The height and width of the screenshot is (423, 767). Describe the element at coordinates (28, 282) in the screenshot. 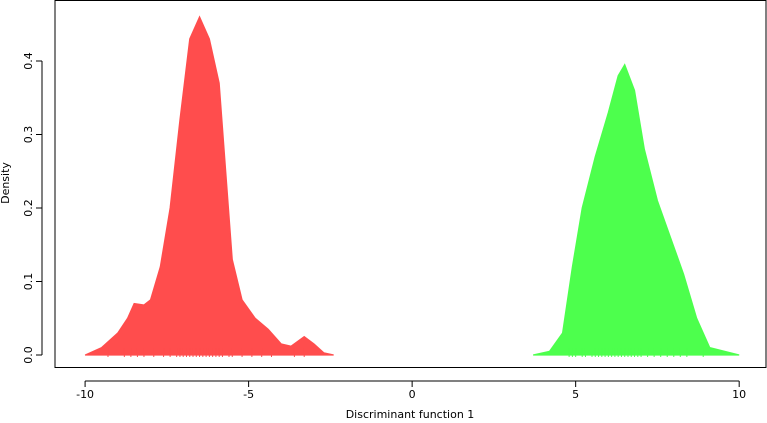

I see `y-tick-label: 0.1` at that location.